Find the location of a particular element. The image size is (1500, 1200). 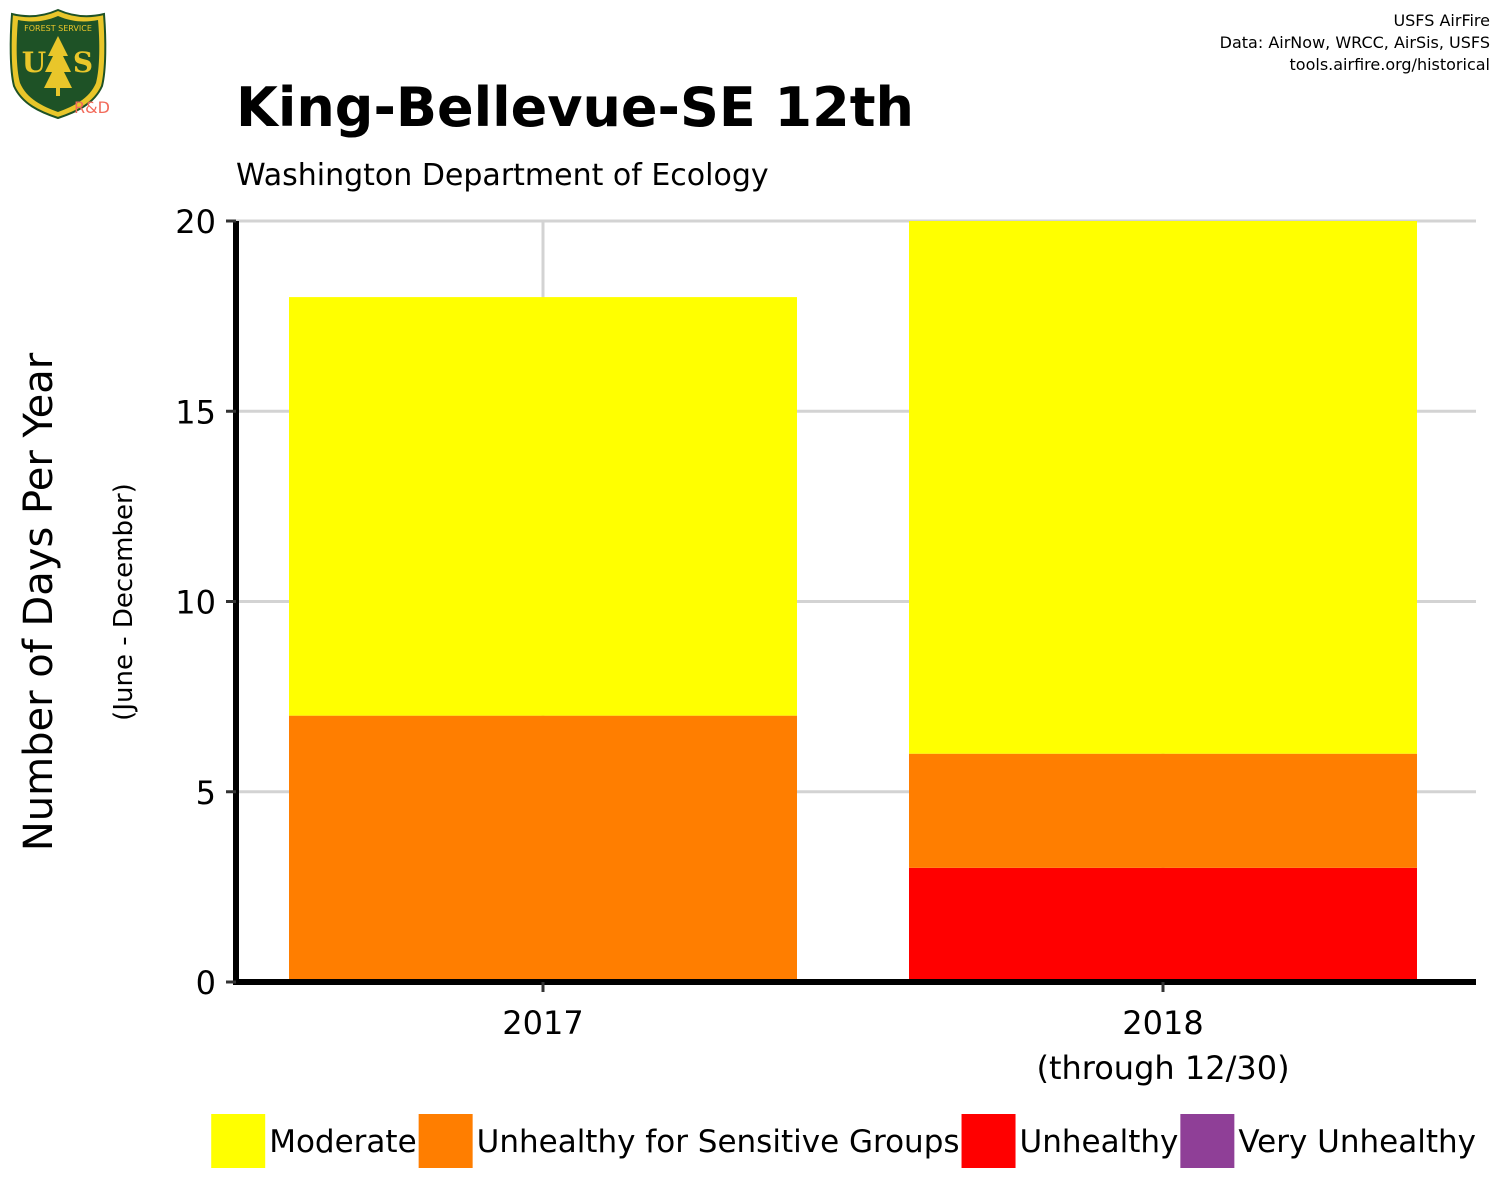

y-tick-label: 10 is located at coordinates (195, 603).